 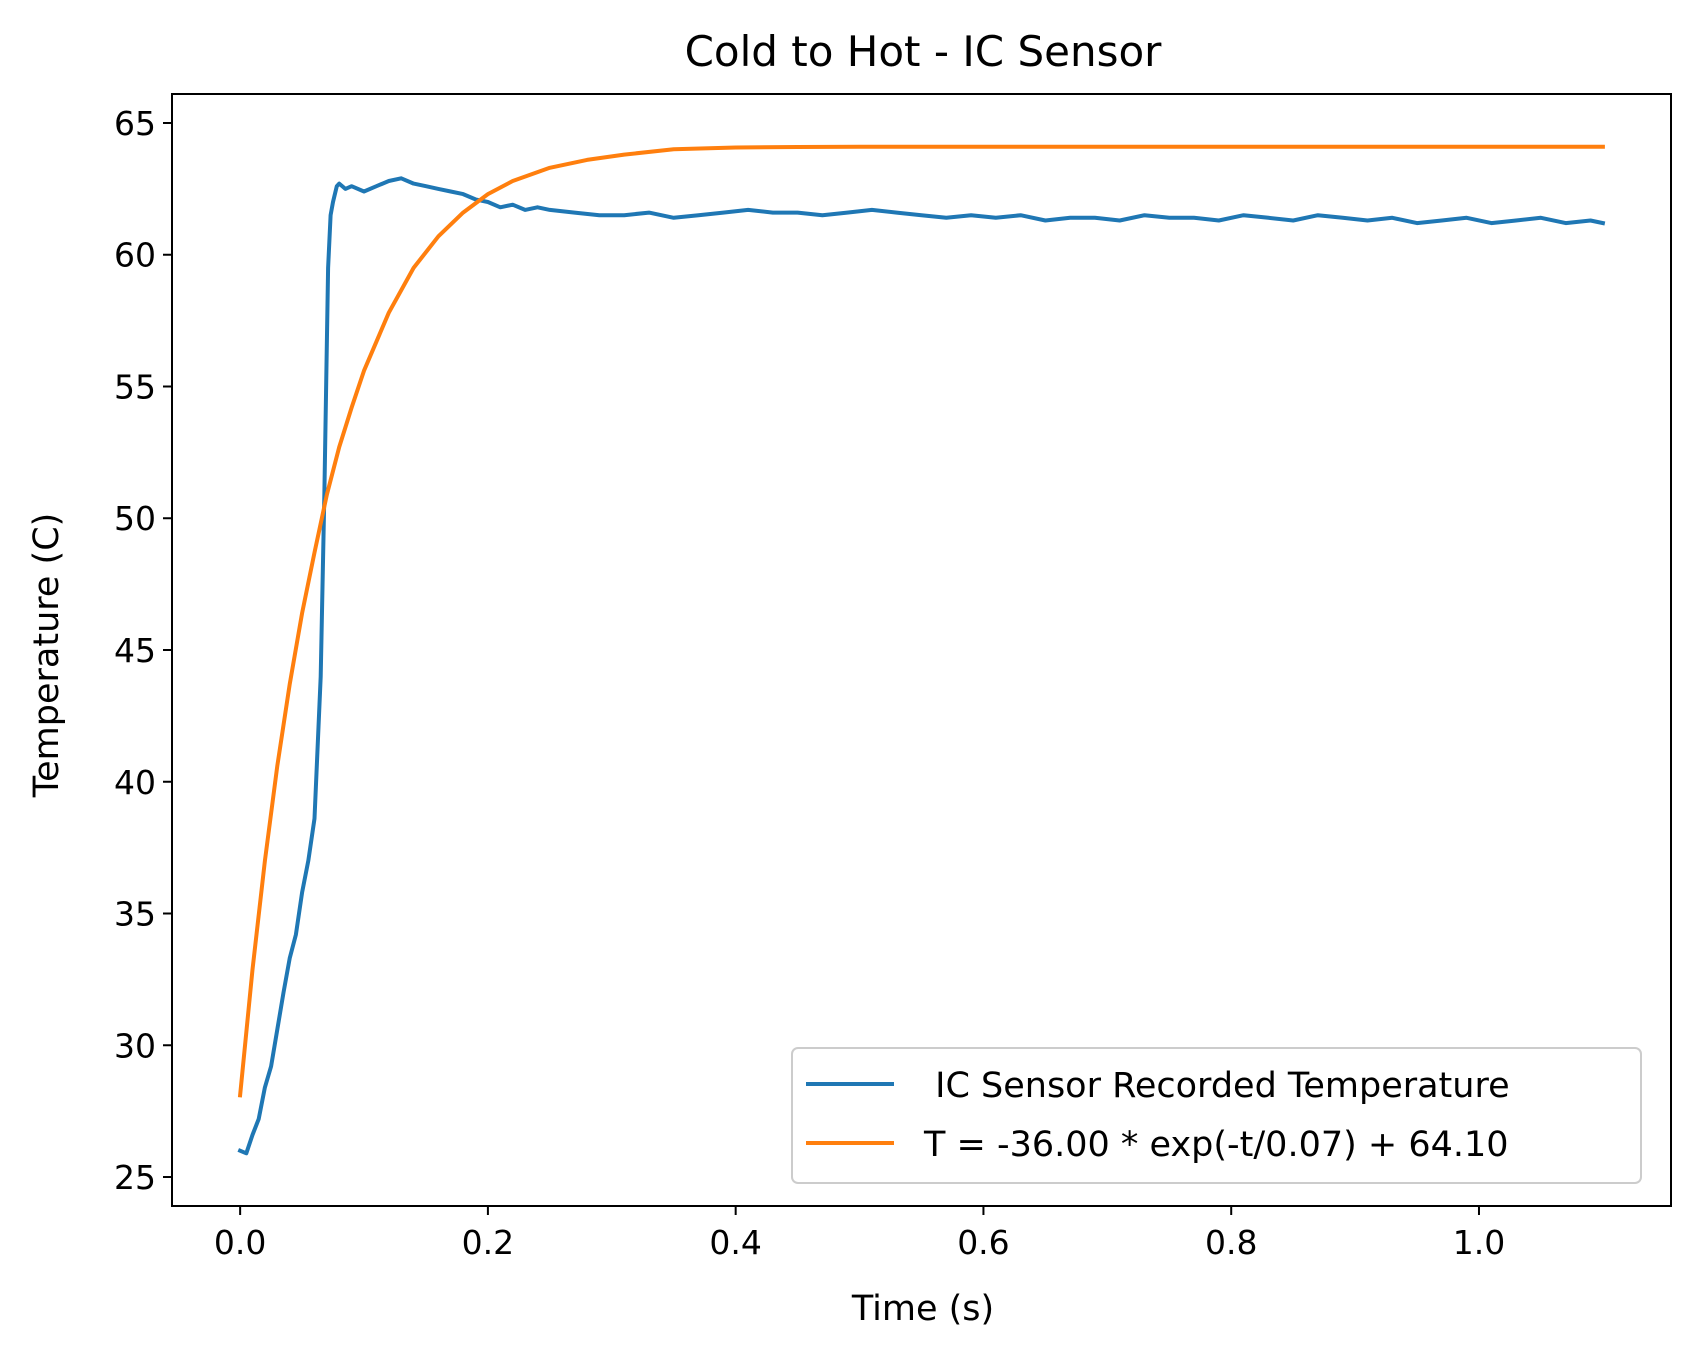 I want to click on legend-box, so click(x=1216, y=1115).